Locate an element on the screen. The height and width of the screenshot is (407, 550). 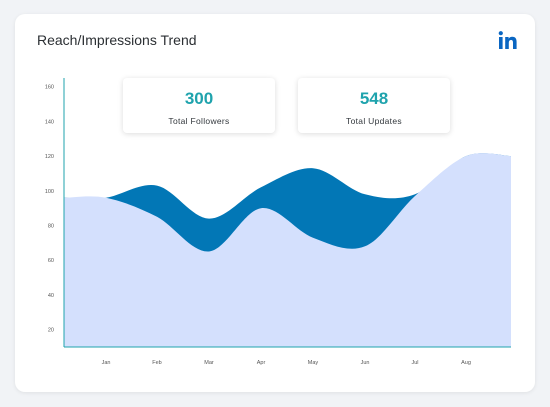
y-tick-label: 100 is located at coordinates (49, 192).